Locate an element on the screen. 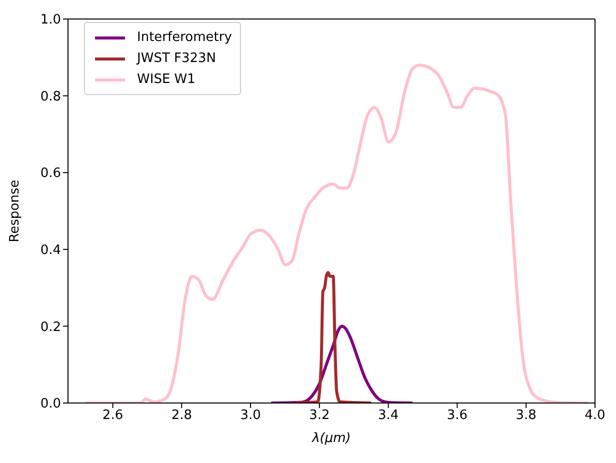 This screenshot has width=616, height=463. x-tick-label: 3.0 is located at coordinates (250, 416).